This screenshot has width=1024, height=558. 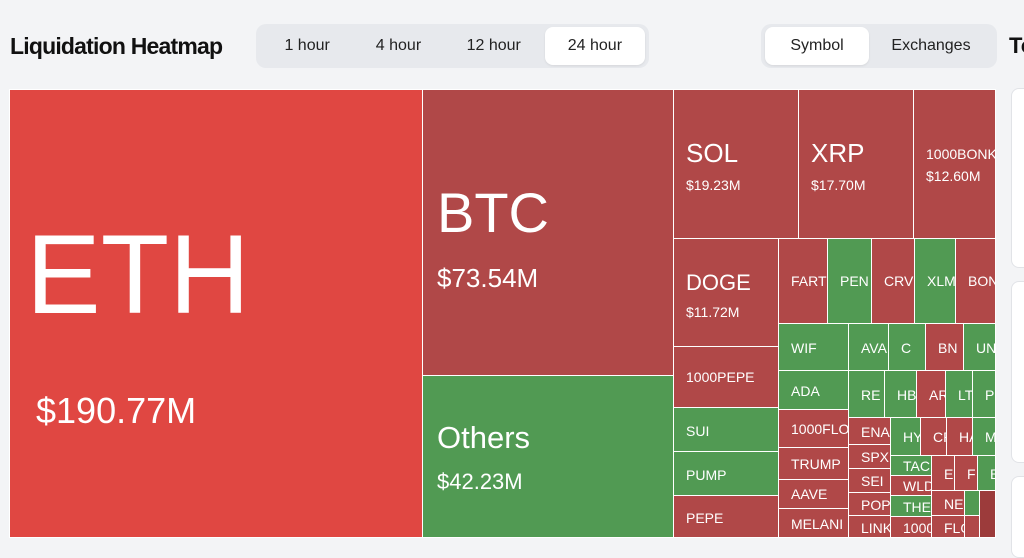 I want to click on tile-ha: HA, so click(x=959, y=436).